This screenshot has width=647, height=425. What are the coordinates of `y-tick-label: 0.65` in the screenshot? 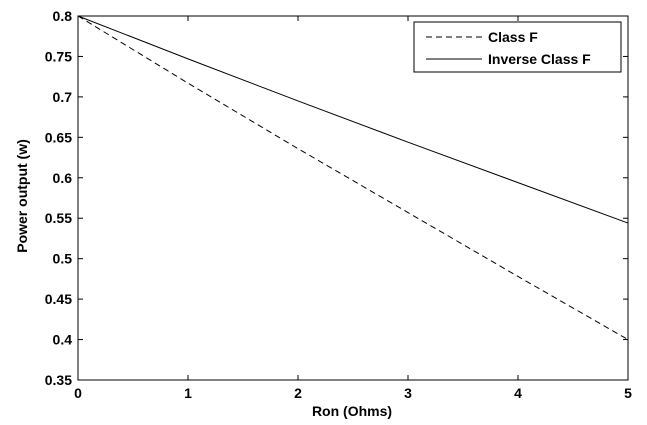 It's located at (58, 137).